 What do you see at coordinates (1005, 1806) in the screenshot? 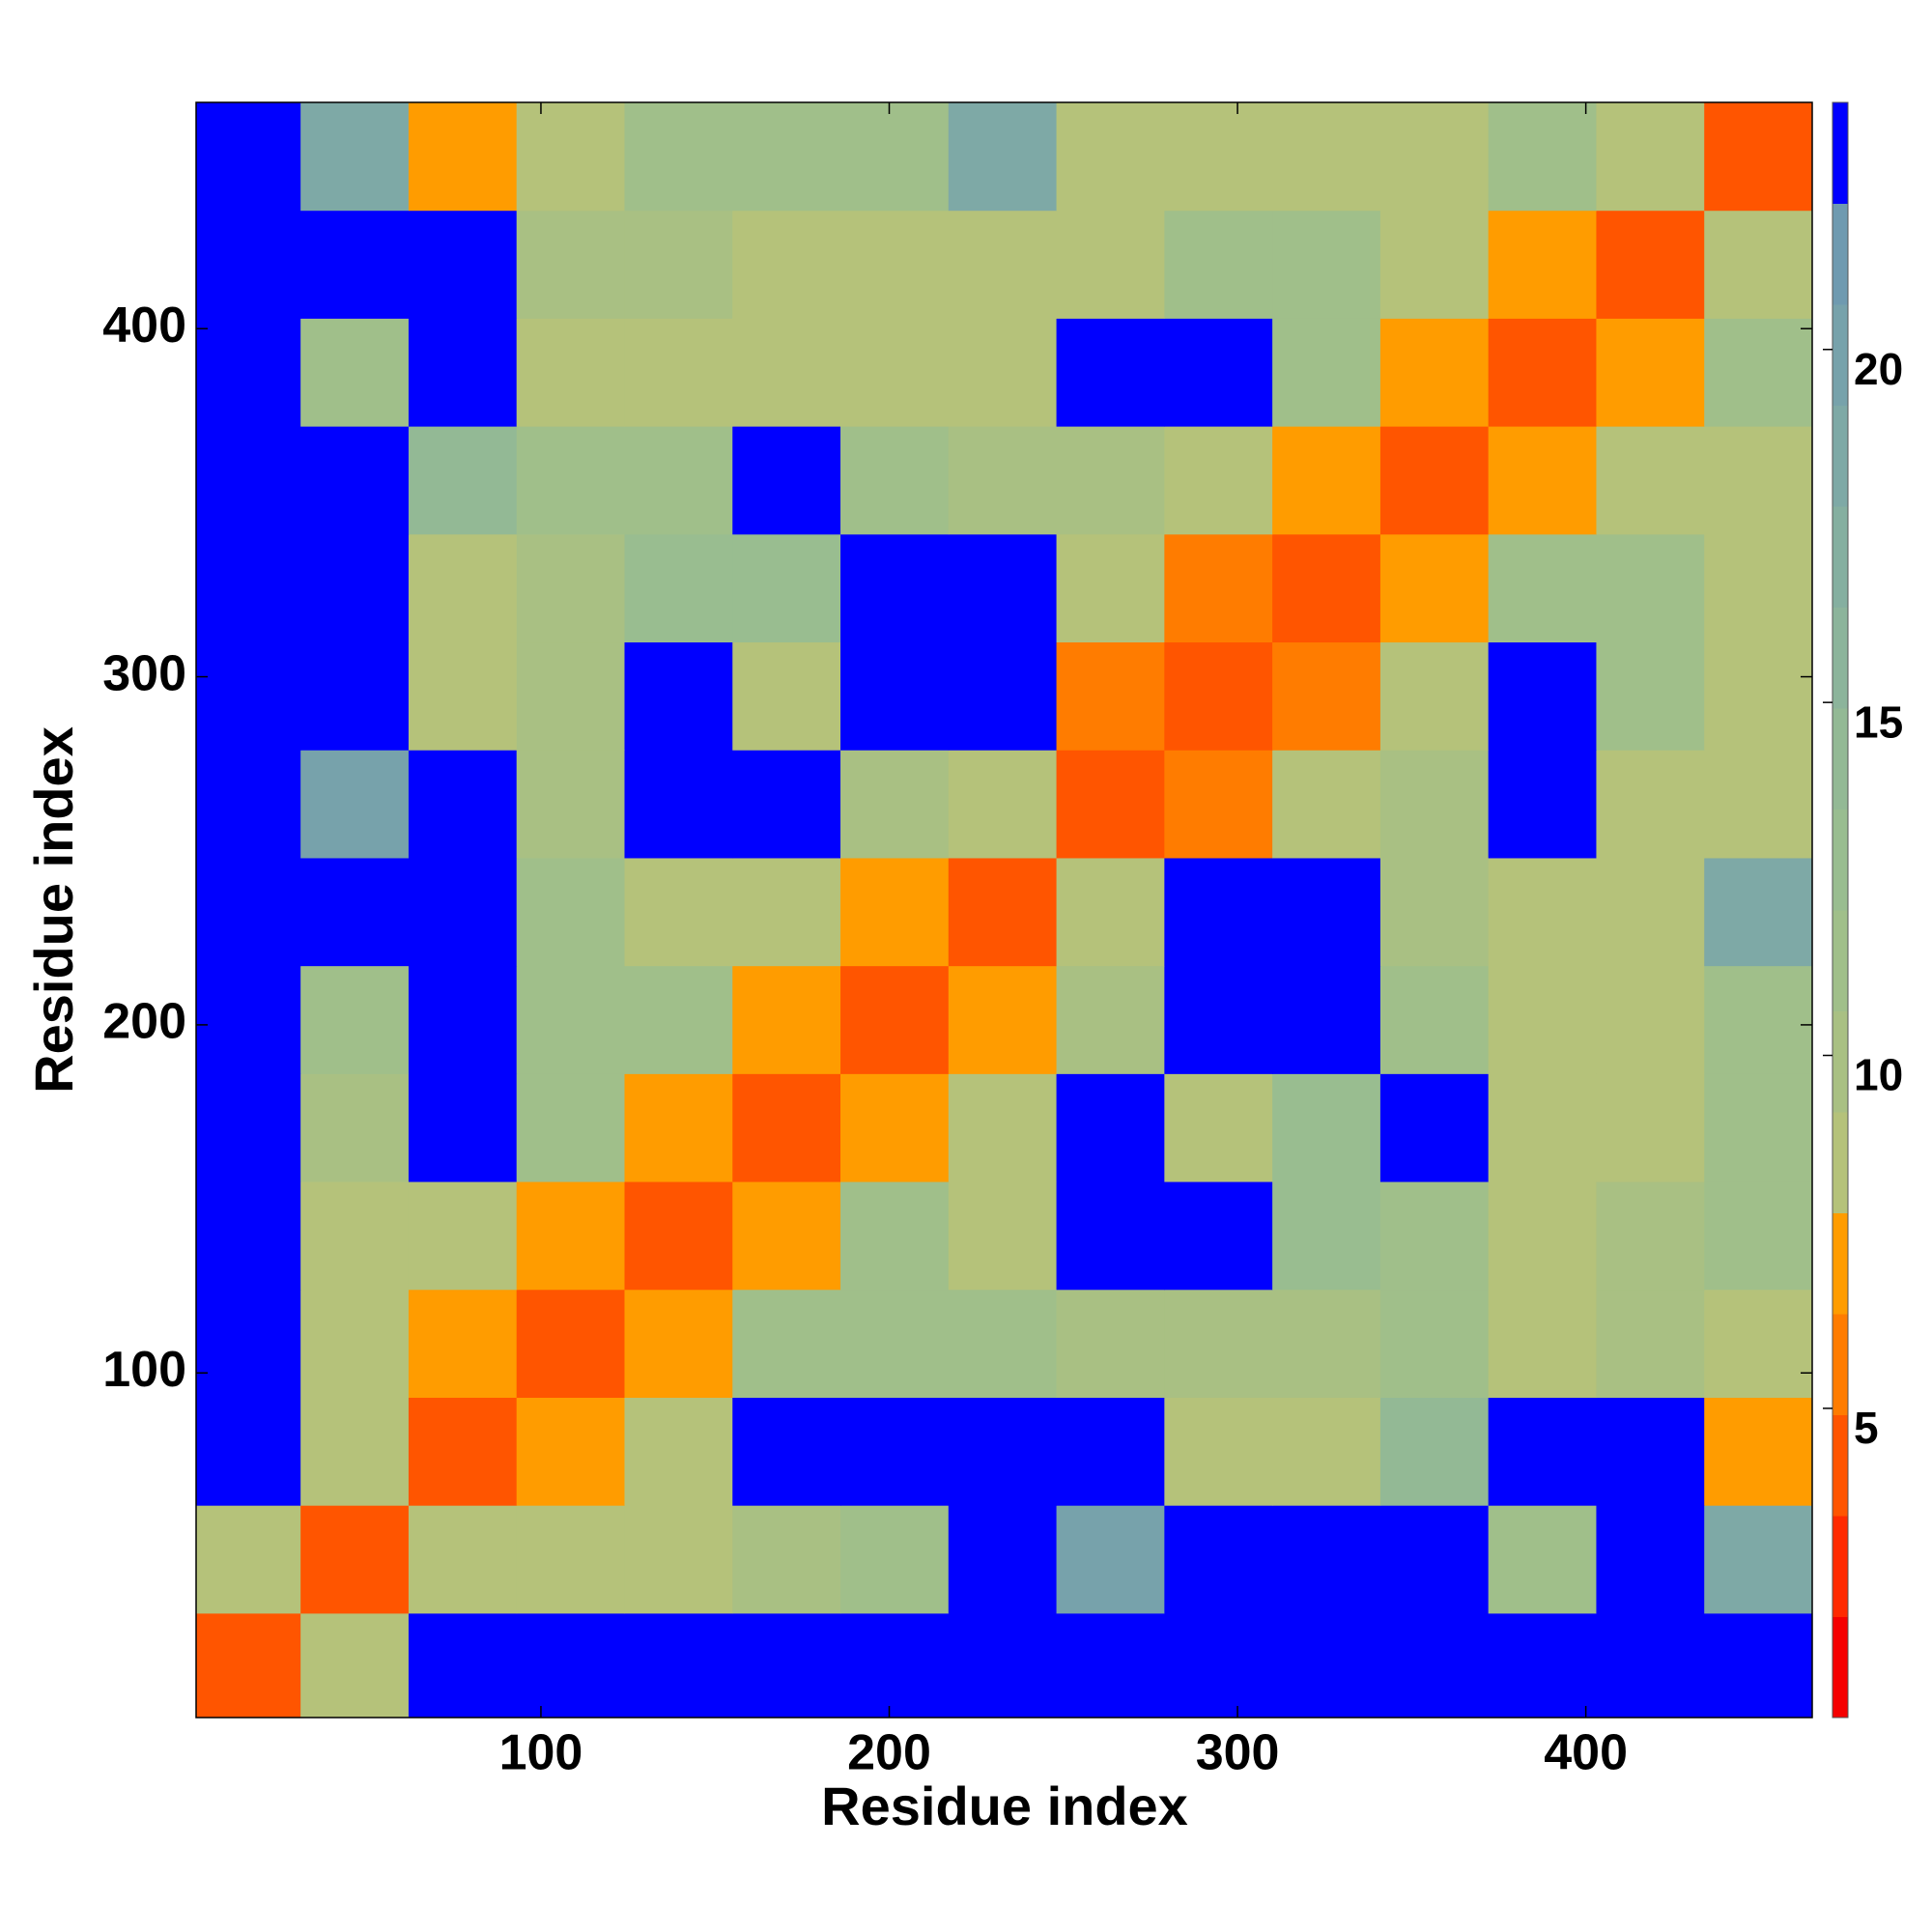
I see `x-axis-label: Residue index` at bounding box center [1005, 1806].